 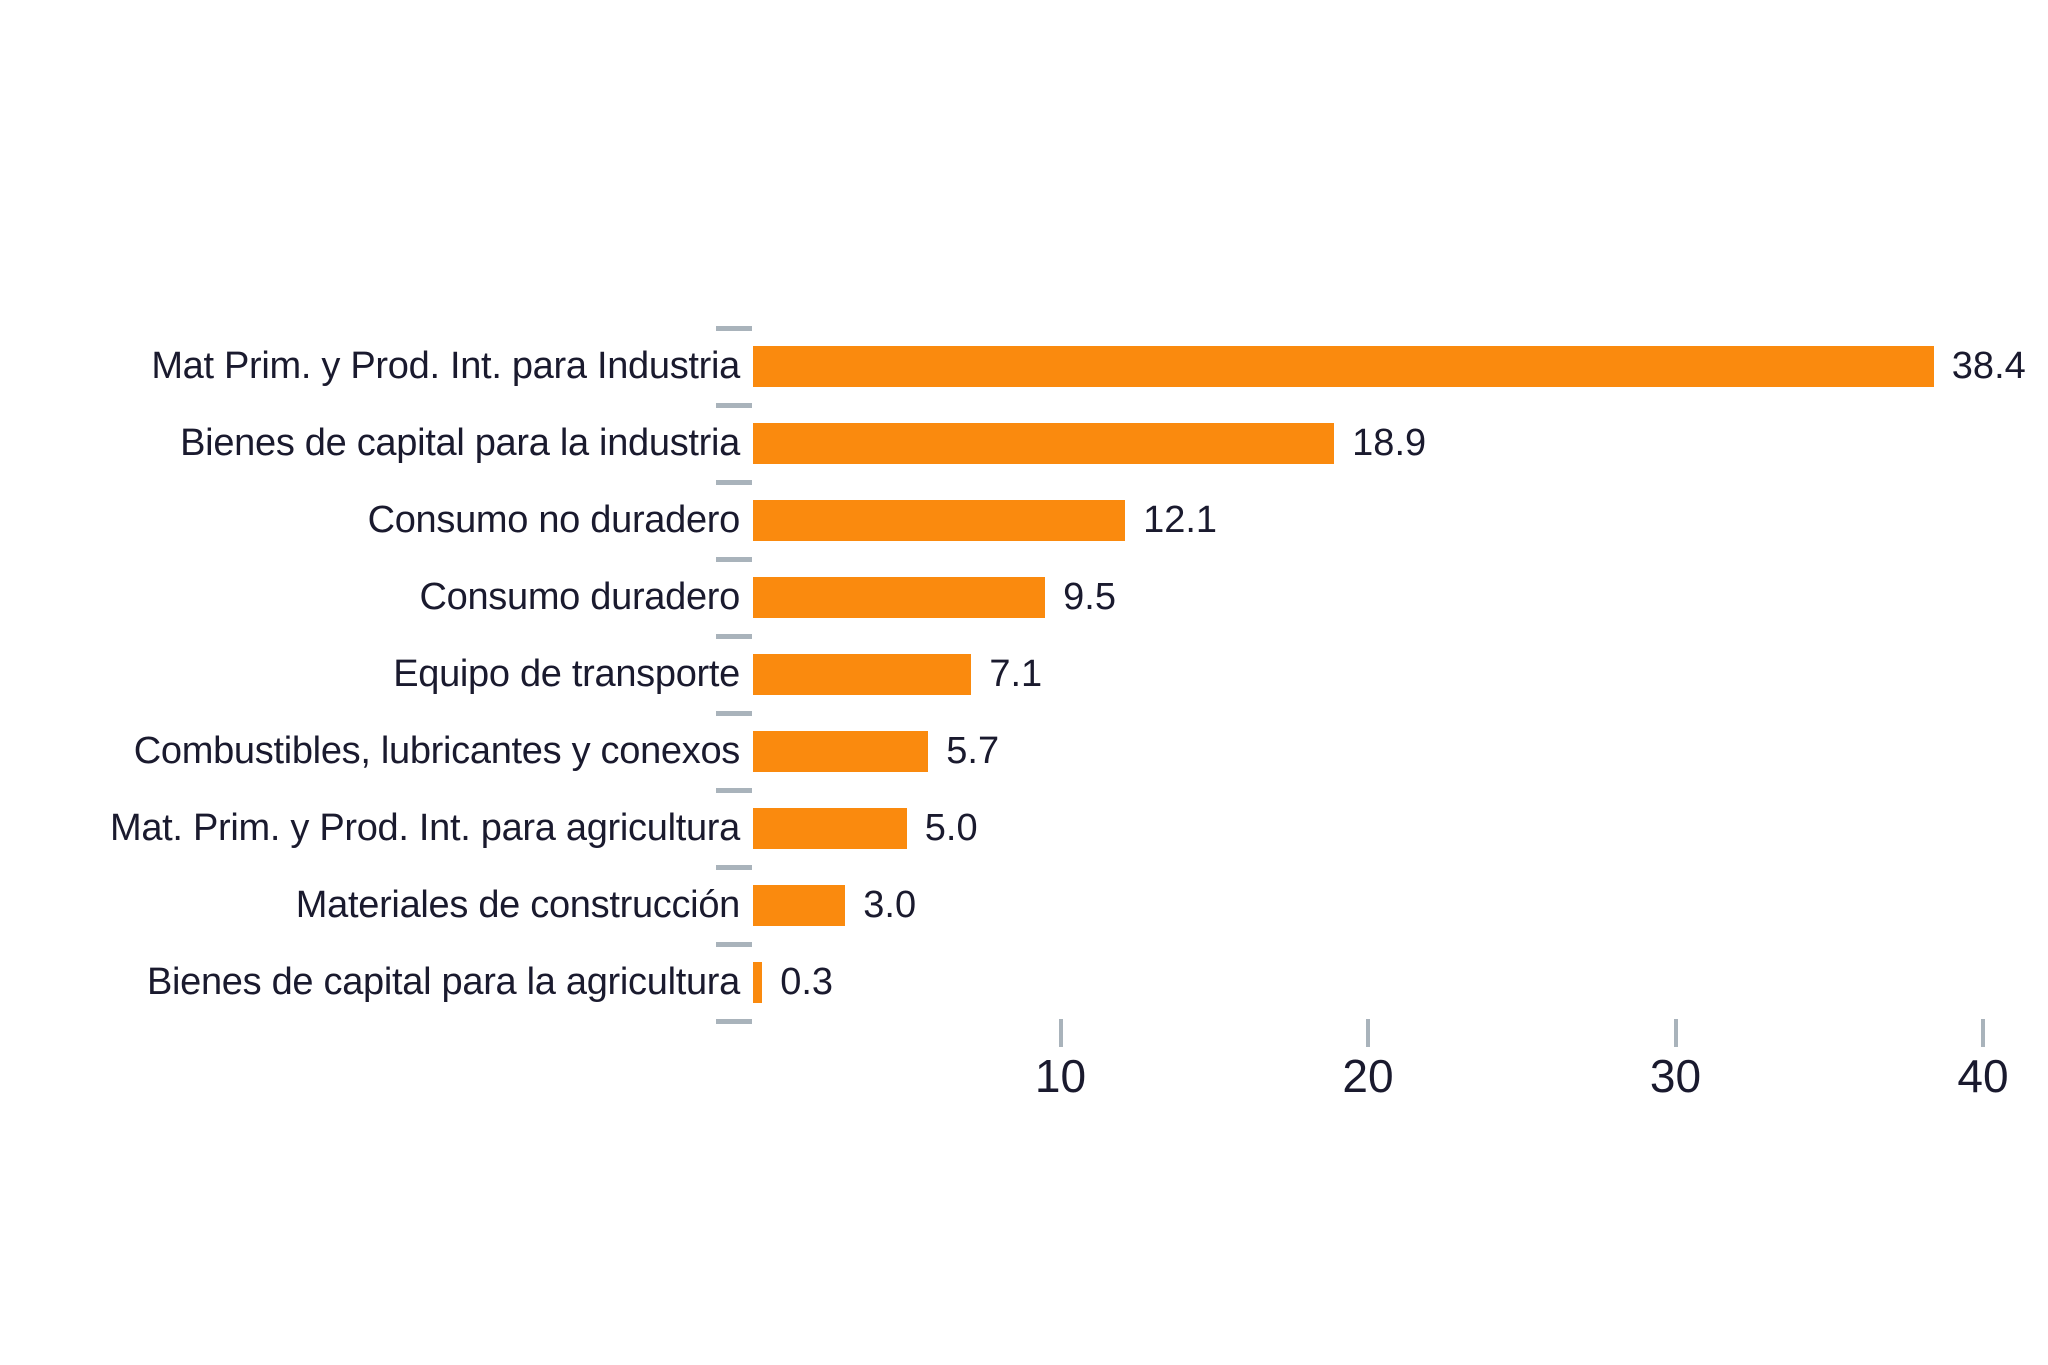 I want to click on category-label: Equipo de transporte, so click(x=566, y=674).